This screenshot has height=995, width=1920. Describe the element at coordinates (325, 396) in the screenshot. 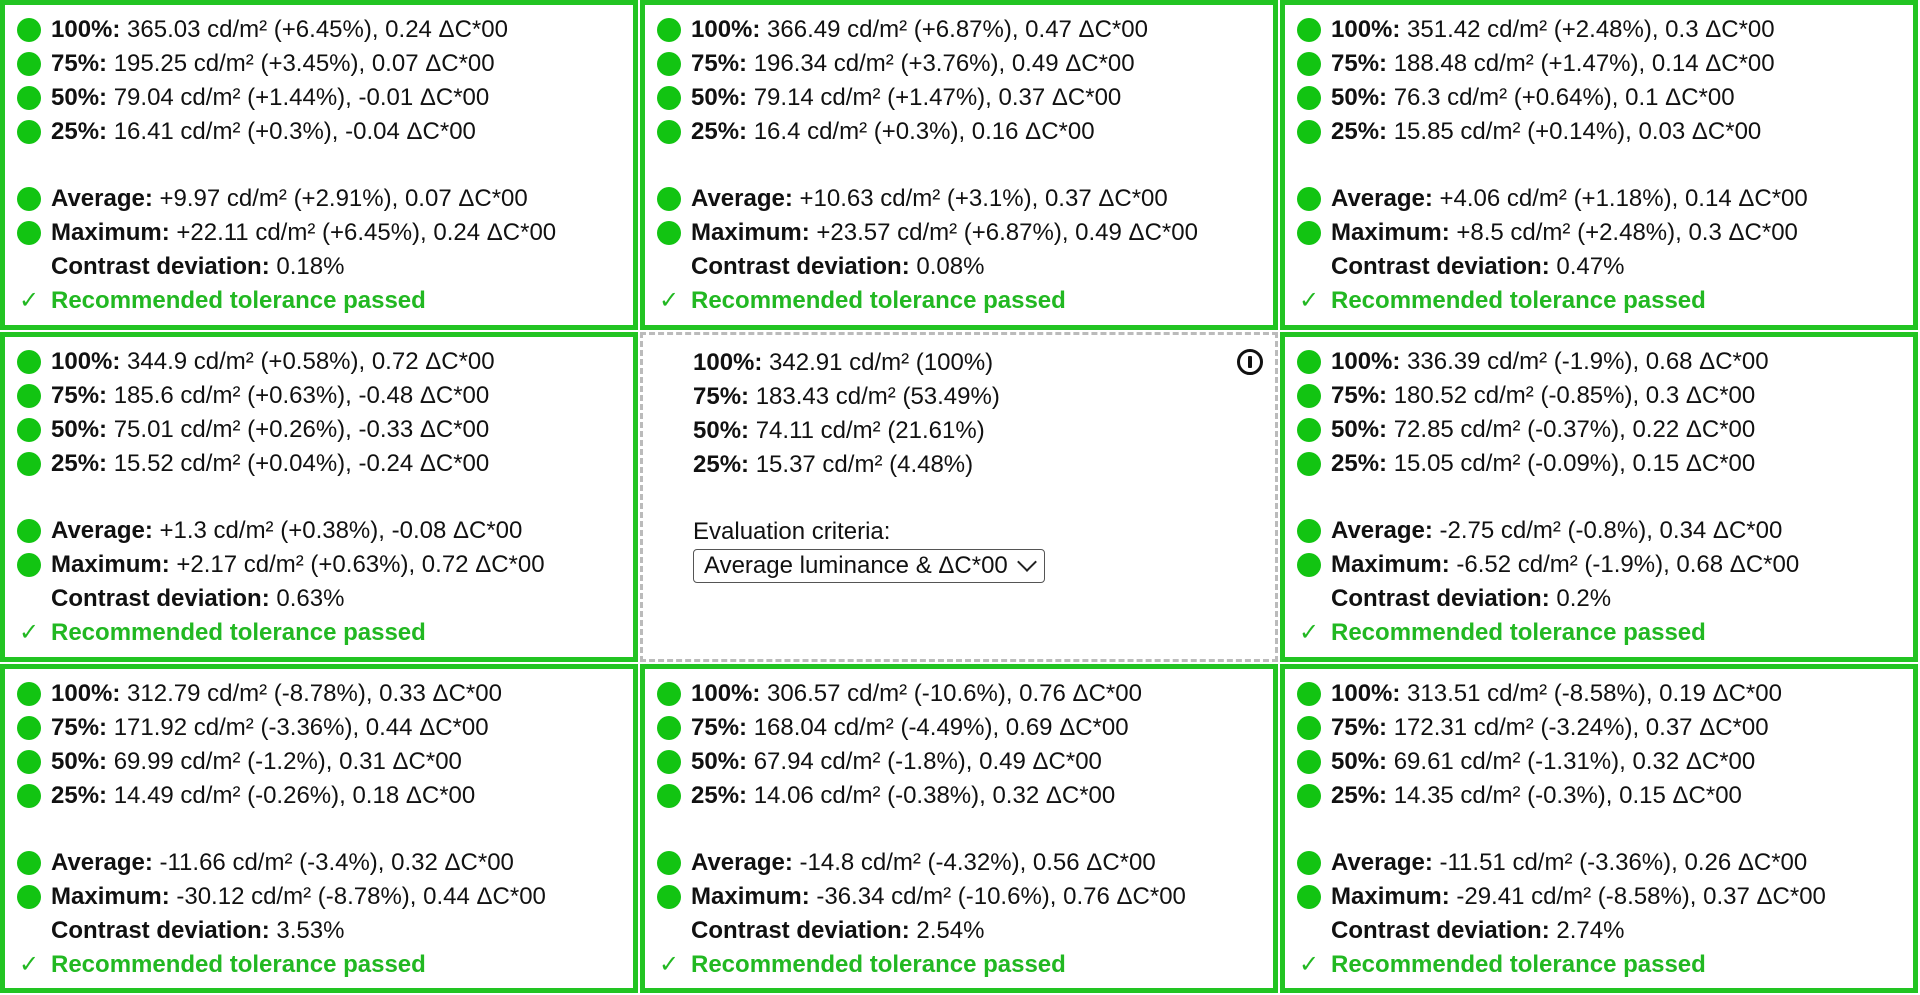

I see `row-75: 75%: 185.6 cd/m² (+0.63%), -0.48 ΔC*00` at that location.